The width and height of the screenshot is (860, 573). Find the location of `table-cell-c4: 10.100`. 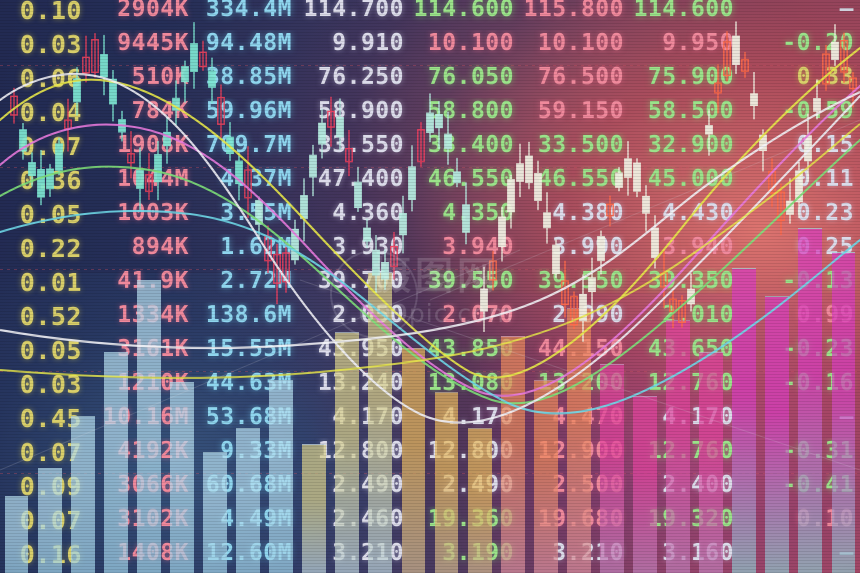

table-cell-c4: 10.100 is located at coordinates (470, 43).